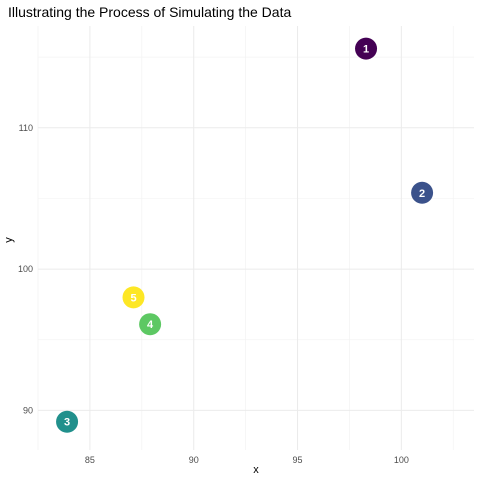  What do you see at coordinates (28, 410) in the screenshot?
I see `y-tick-label: 90` at bounding box center [28, 410].